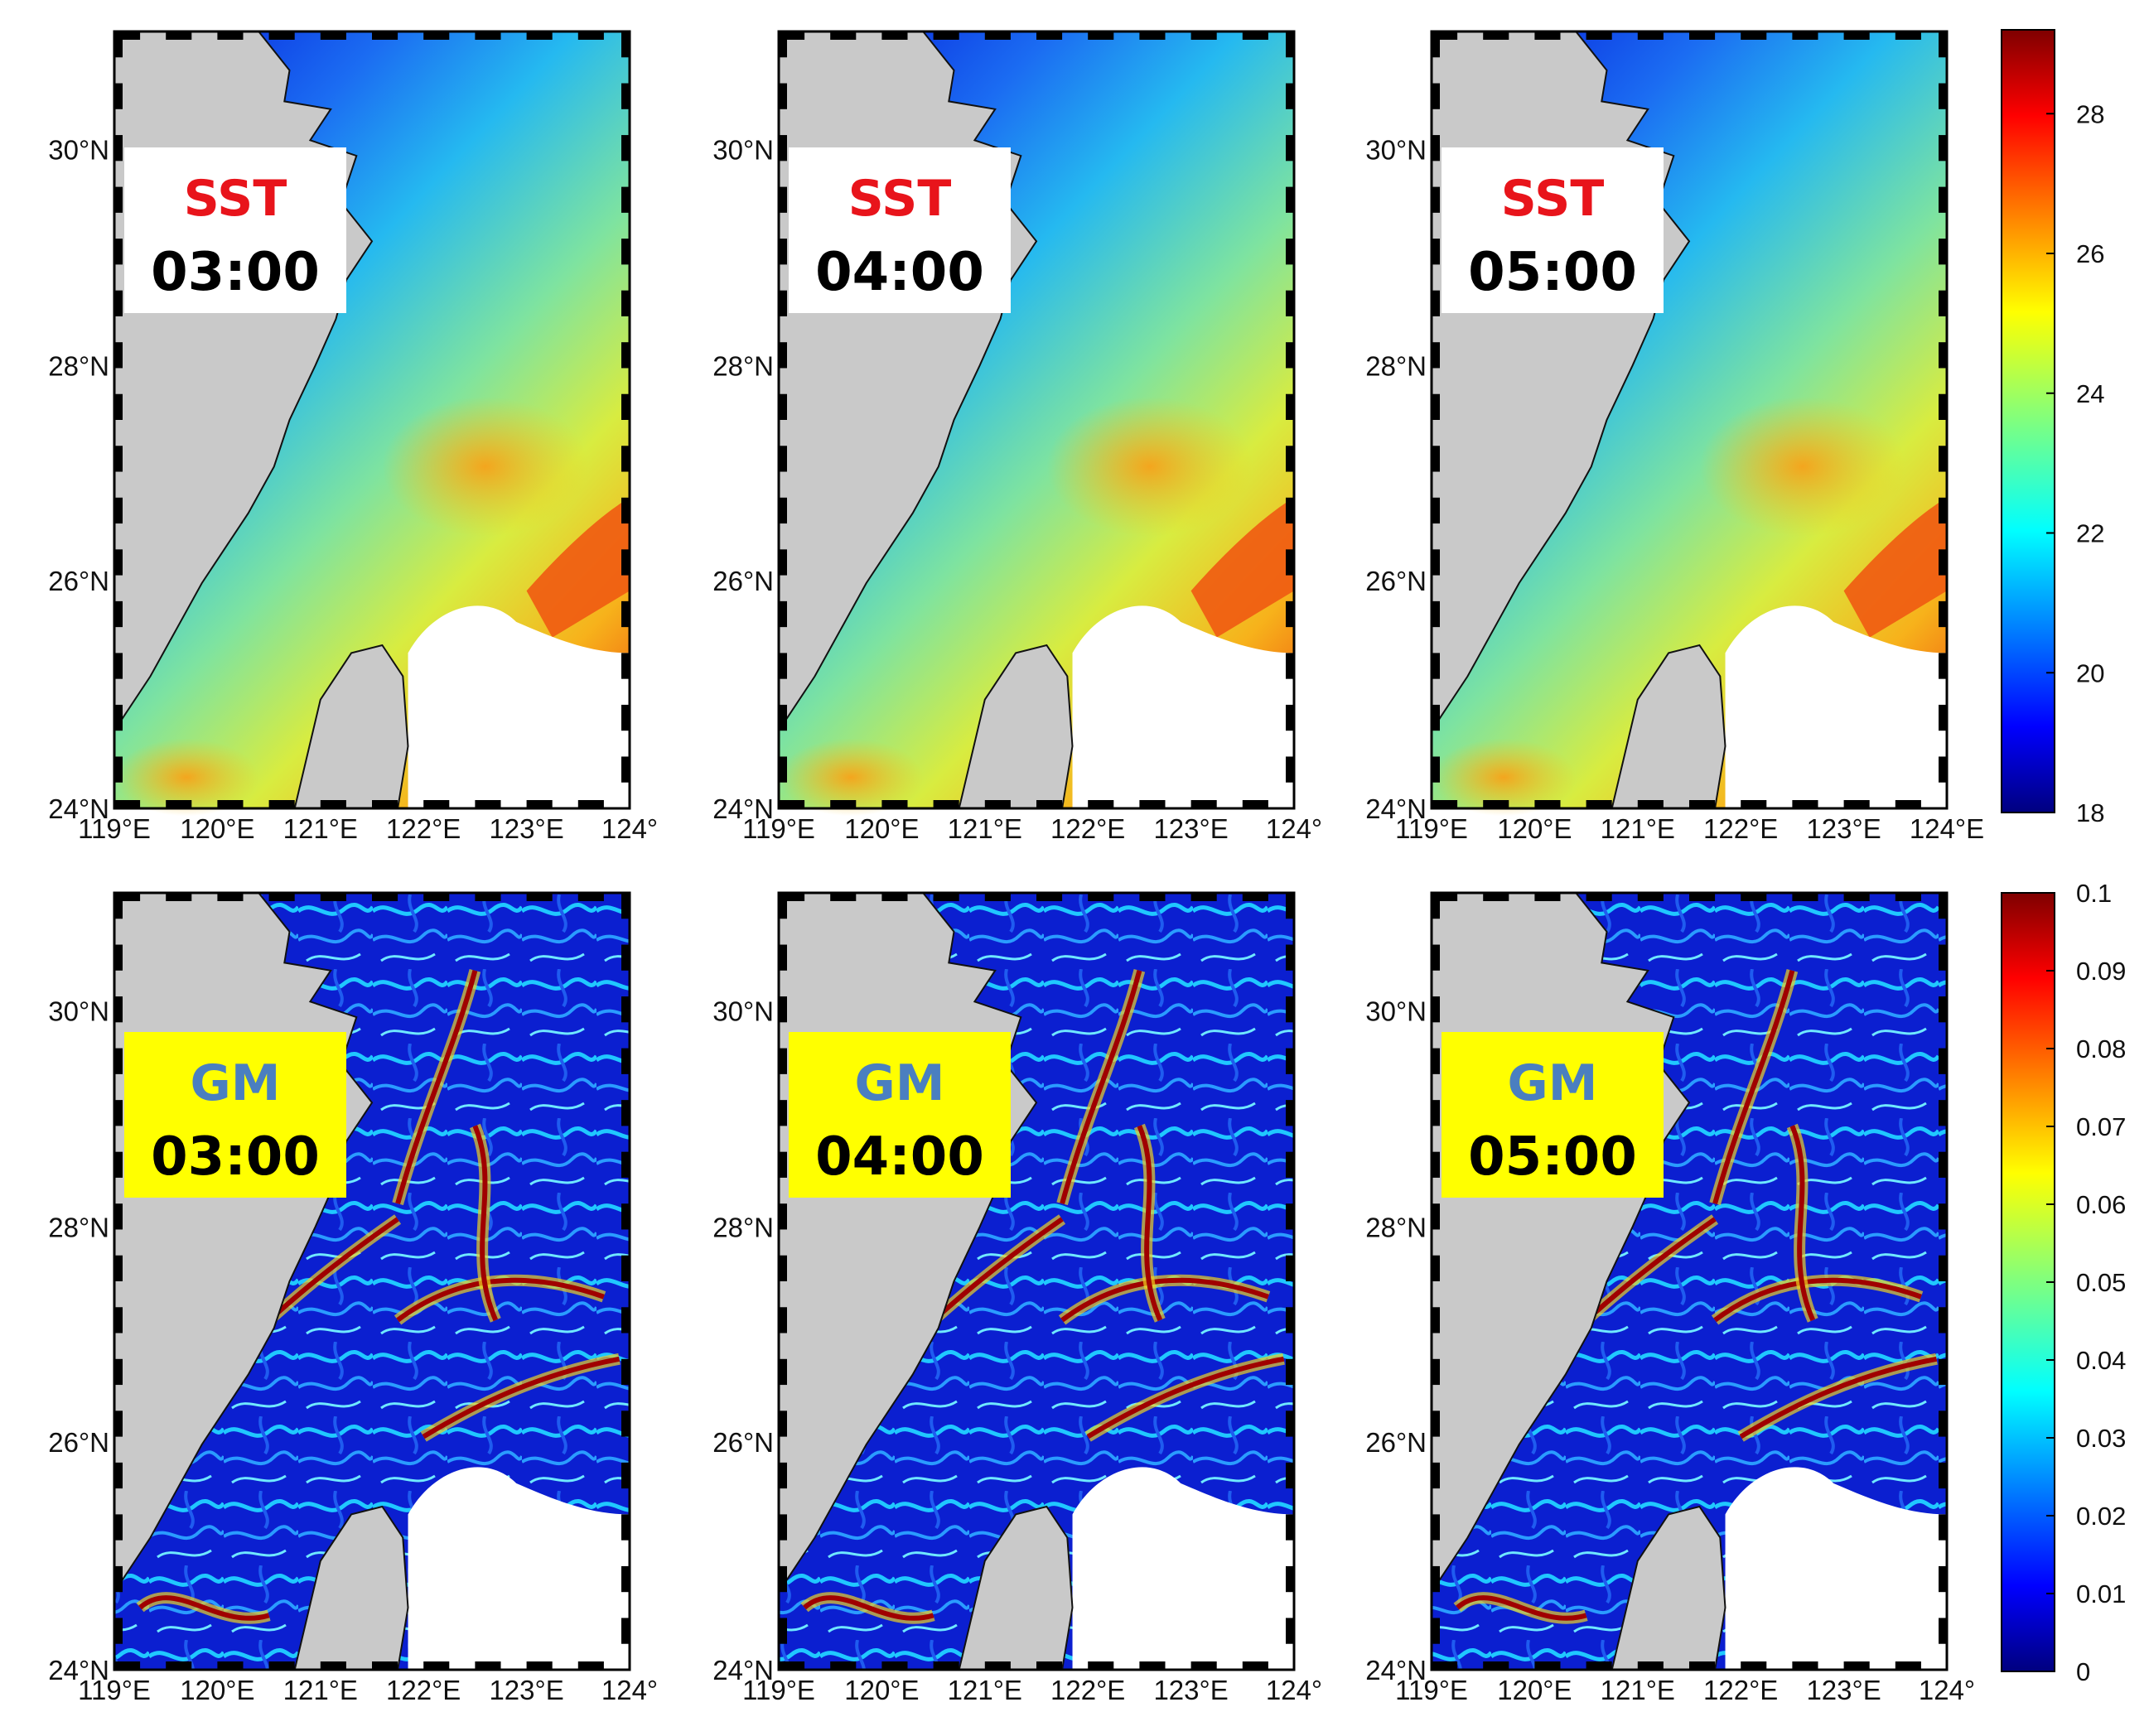  I want to click on colorbar-tick-label: 0.04, so click(2101, 1361).